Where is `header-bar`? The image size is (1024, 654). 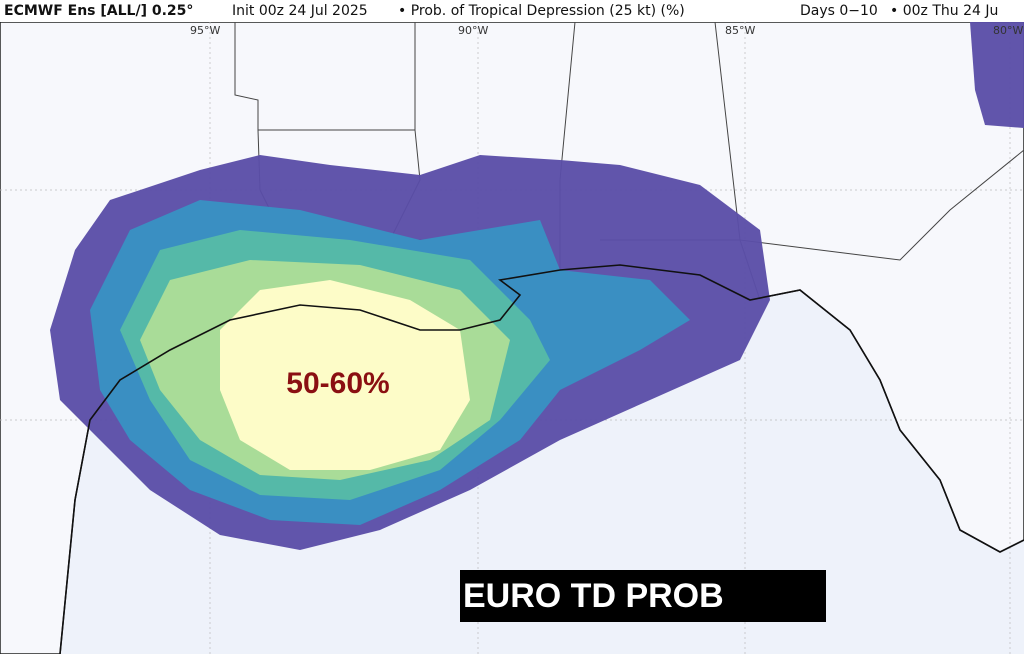 header-bar is located at coordinates (512, 11).